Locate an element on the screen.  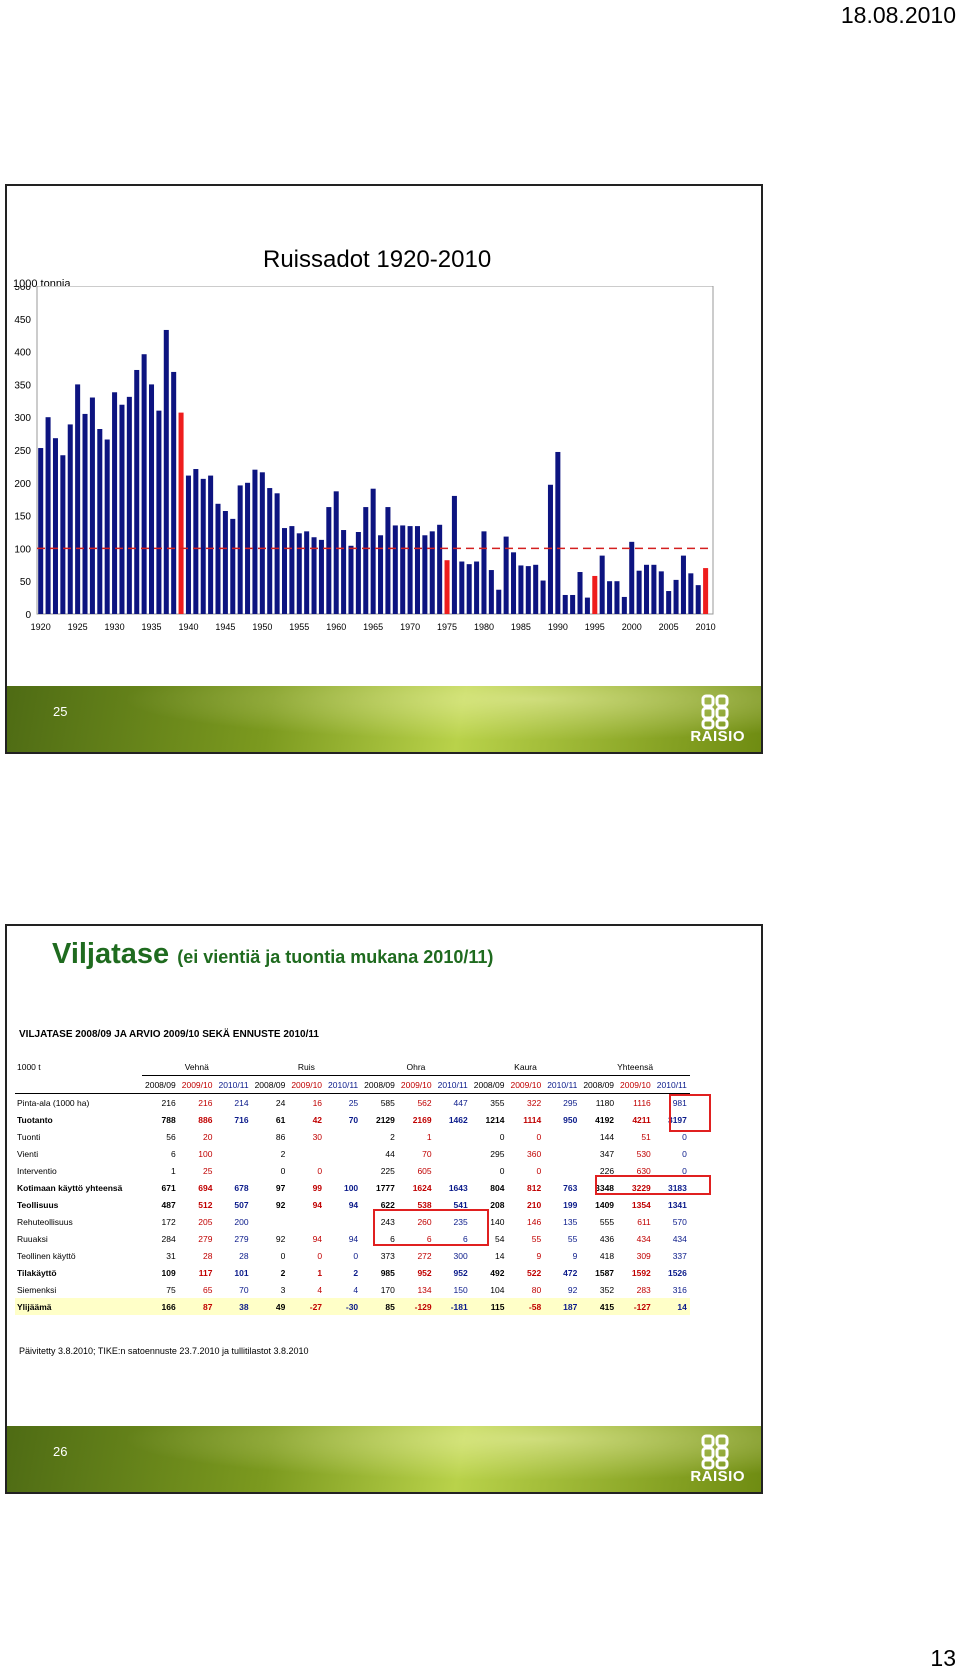
table-cell: 70 is located at coordinates (353, 1119).